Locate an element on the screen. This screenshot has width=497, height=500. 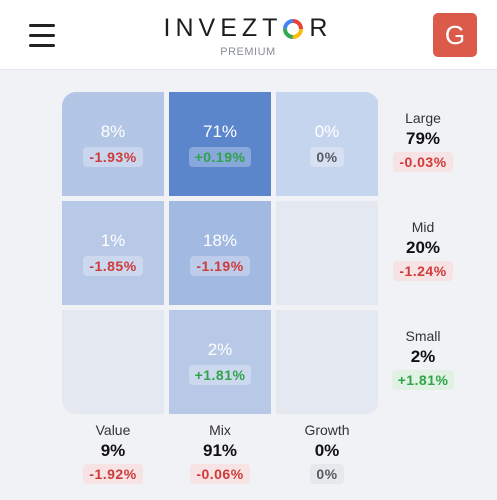
cell-allocation: 2% is located at coordinates (220, 349).